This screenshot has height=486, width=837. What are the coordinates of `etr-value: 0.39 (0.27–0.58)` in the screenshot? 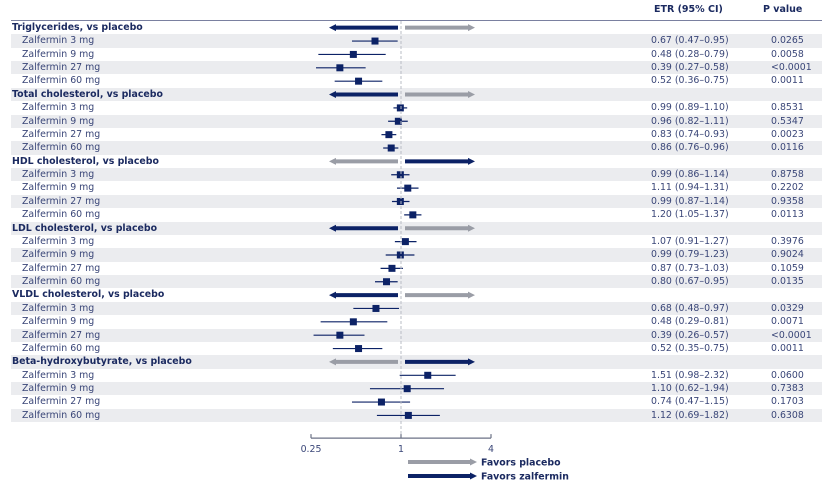 It's located at (690, 68).